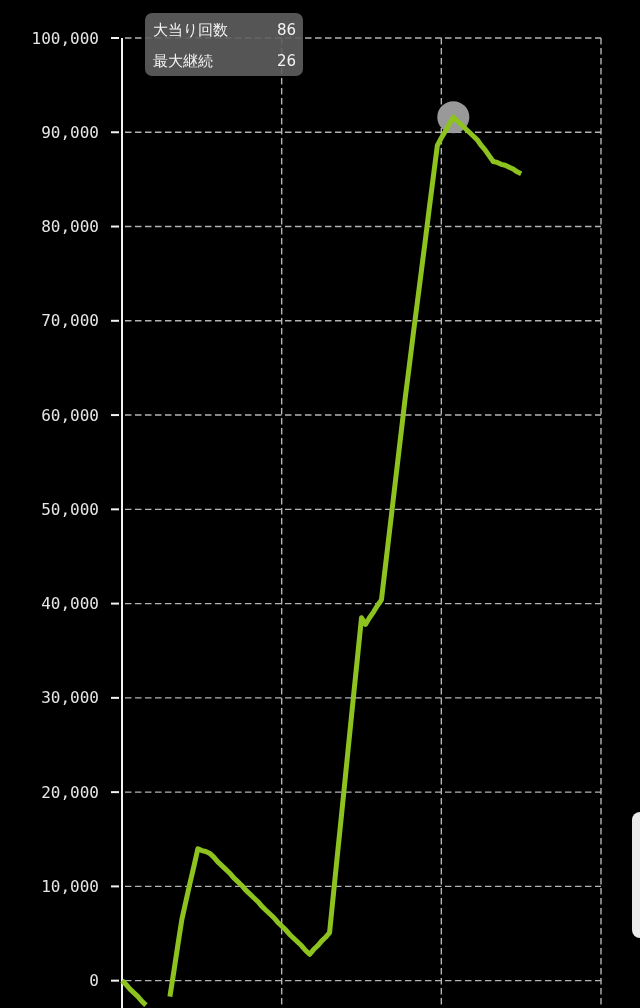 This screenshot has width=640, height=1008. What do you see at coordinates (70, 415) in the screenshot?
I see `y-tick-label: 60,000` at bounding box center [70, 415].